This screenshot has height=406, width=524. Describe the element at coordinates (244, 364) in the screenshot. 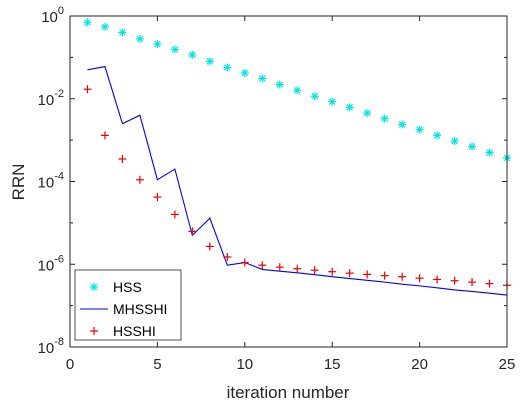

I see `x-tick-label: 10` at that location.